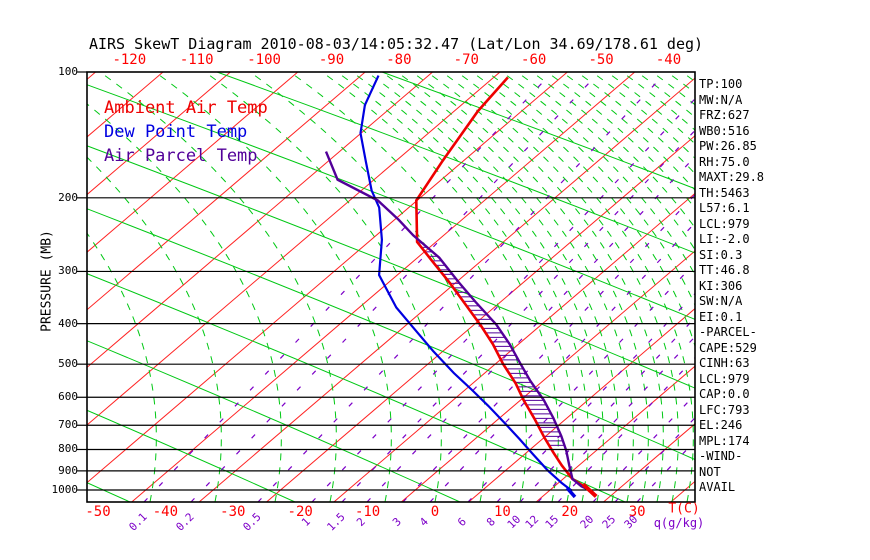  I want to click on bottom-axis-label--40: -40, so click(165, 512).